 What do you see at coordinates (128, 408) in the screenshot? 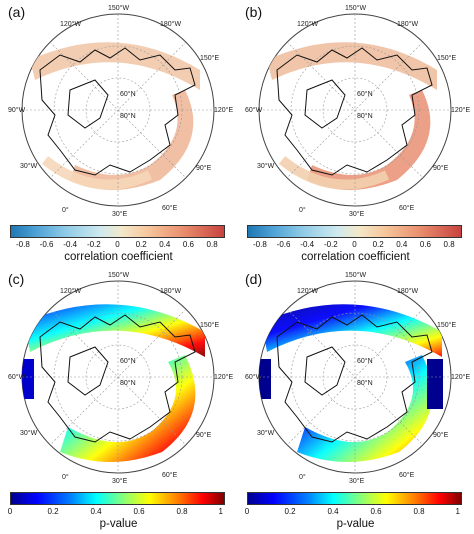
I see `pvalue-swath-c-lower` at bounding box center [128, 408].